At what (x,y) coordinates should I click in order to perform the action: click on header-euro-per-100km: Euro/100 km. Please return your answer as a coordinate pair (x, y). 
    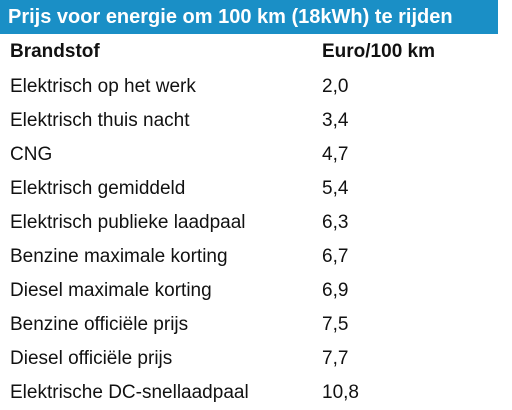
    Looking at the image, I should click on (378, 51).